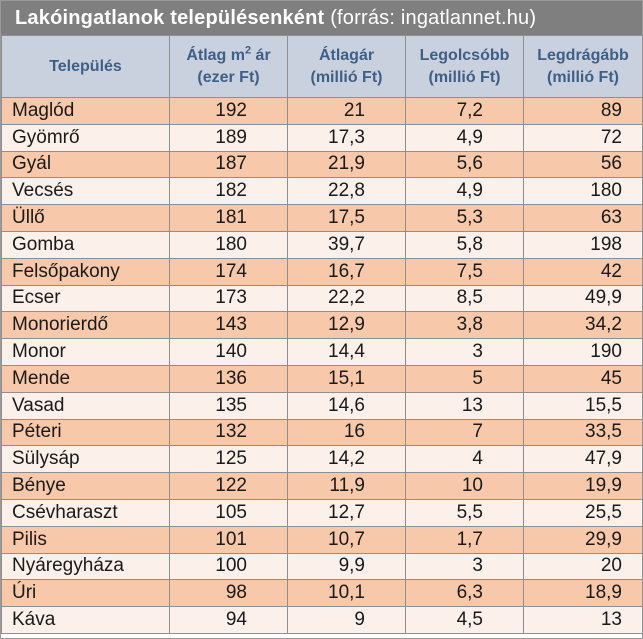 The image size is (643, 639). What do you see at coordinates (85, 111) in the screenshot?
I see `cell-telepules: Maglód` at bounding box center [85, 111].